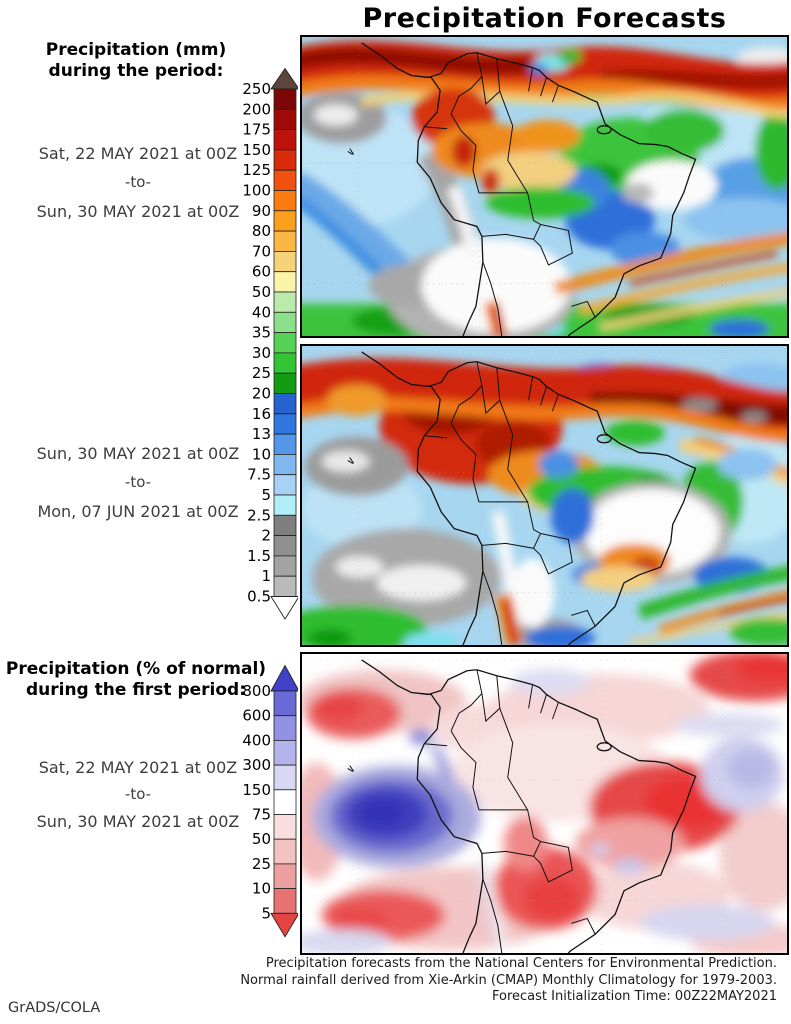 Image resolution: width=791 pixels, height=1024 pixels. Describe the element at coordinates (138, 453) in the screenshot. I see `period2-start: Sun, 30 MAY 2021 at 00Z` at that location.